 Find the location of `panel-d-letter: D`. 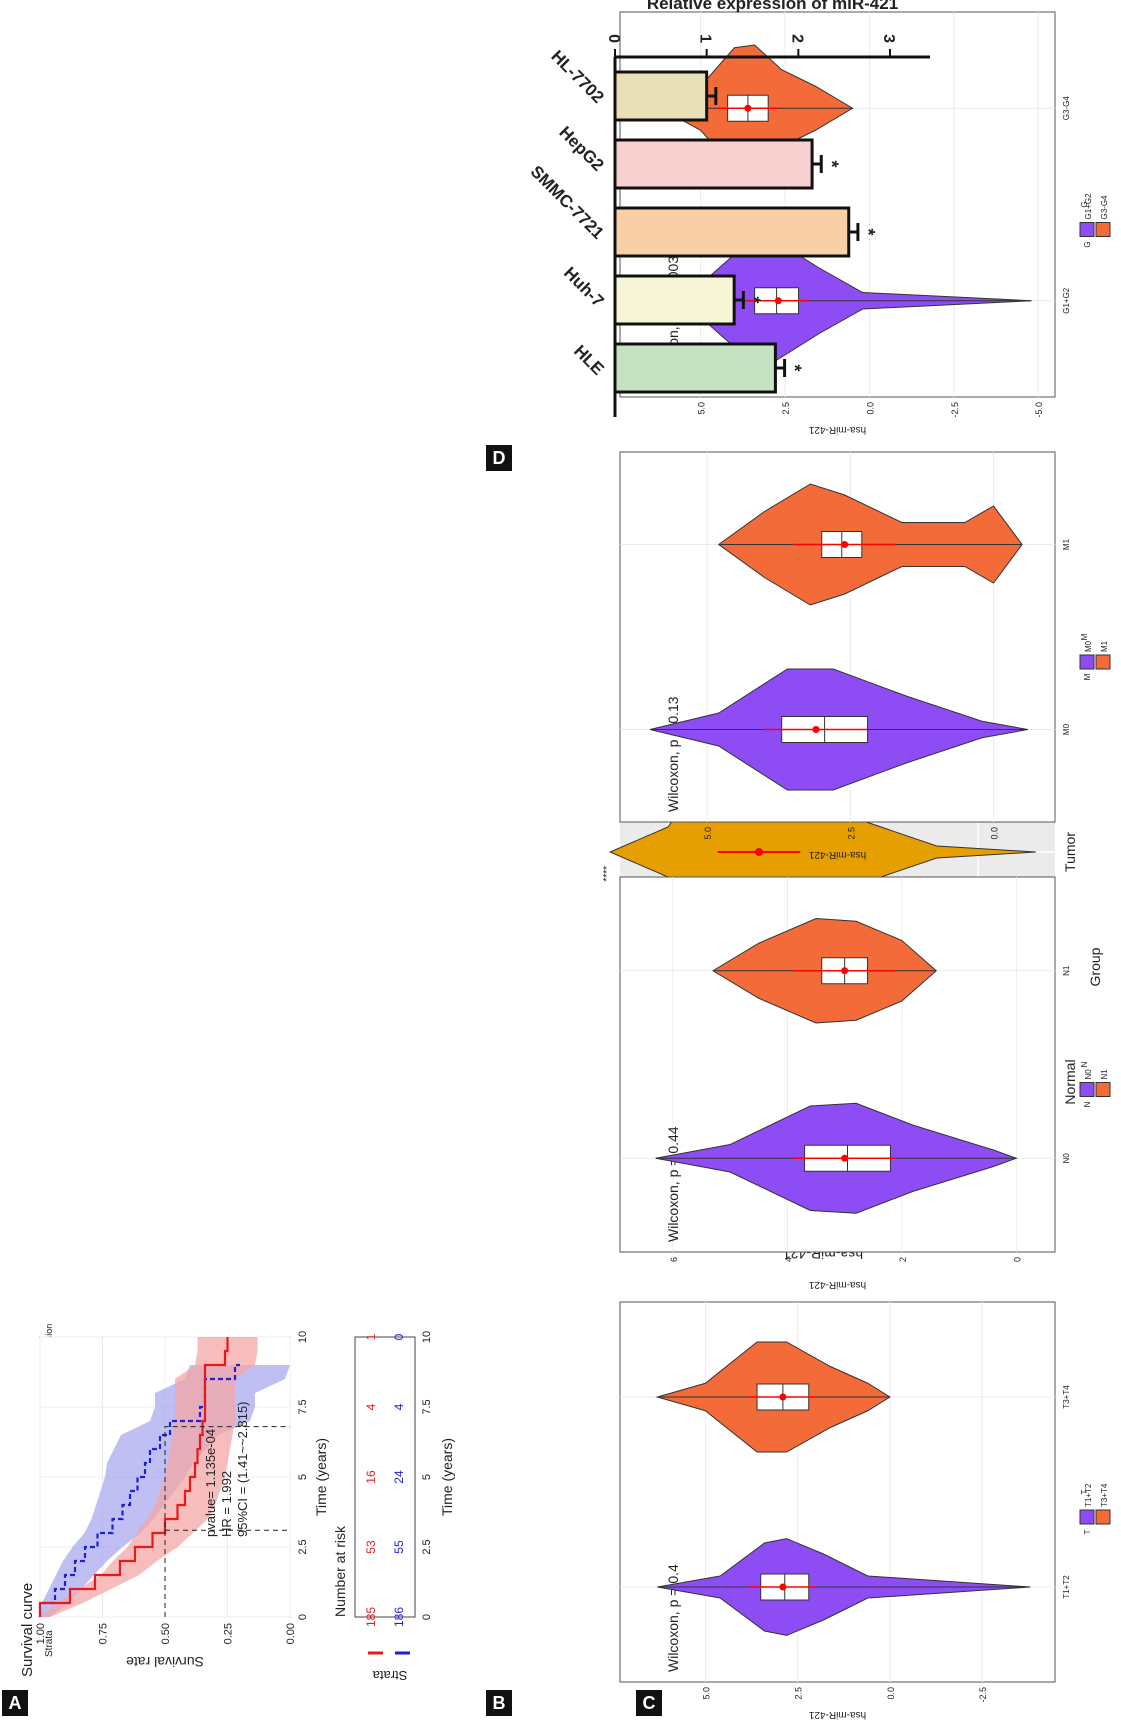

panel-d-letter: D is located at coordinates (499, 458).